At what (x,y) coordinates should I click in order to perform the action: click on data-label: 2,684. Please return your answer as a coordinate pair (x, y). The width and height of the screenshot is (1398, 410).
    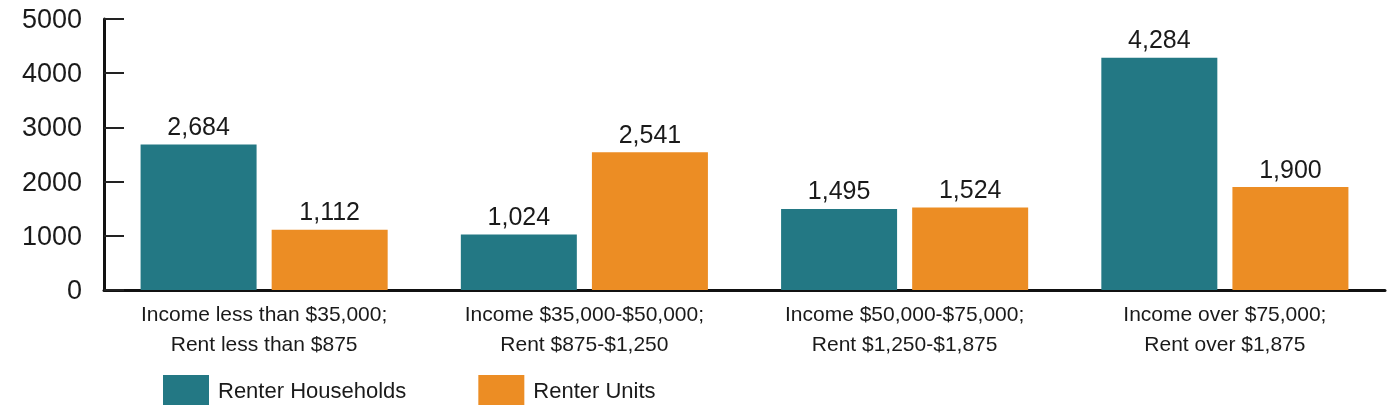
    Looking at the image, I should click on (198, 126).